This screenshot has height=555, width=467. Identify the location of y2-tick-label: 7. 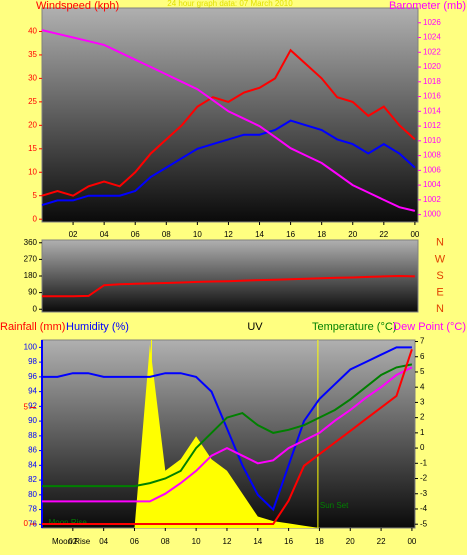
(422, 341).